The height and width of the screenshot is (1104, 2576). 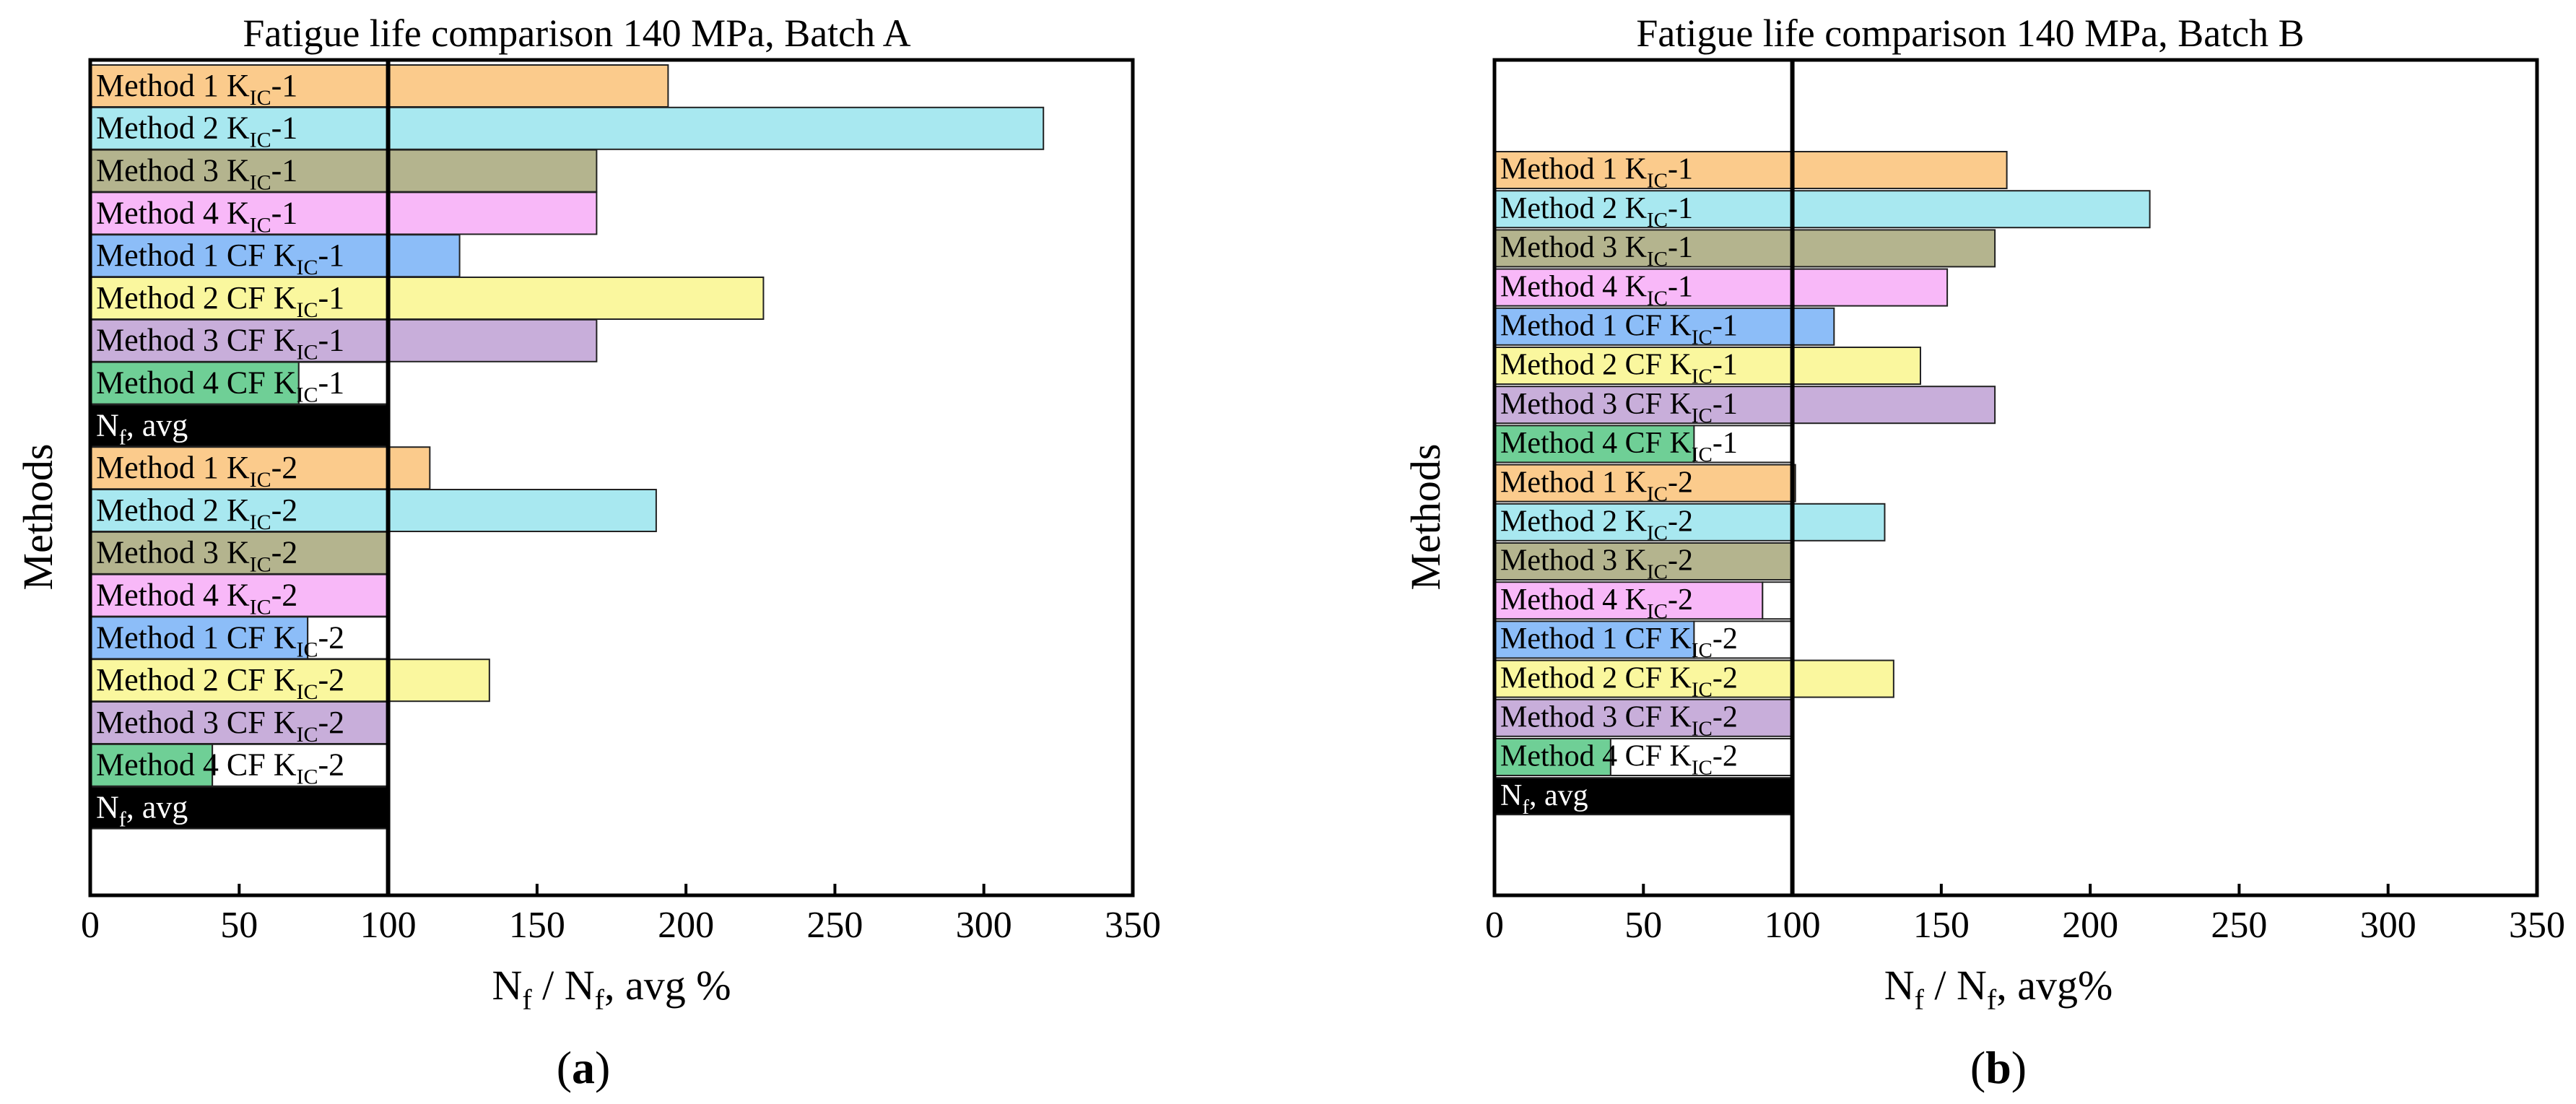 I want to click on x-axis-label: Nf / Nf, avg %, so click(x=611, y=989).